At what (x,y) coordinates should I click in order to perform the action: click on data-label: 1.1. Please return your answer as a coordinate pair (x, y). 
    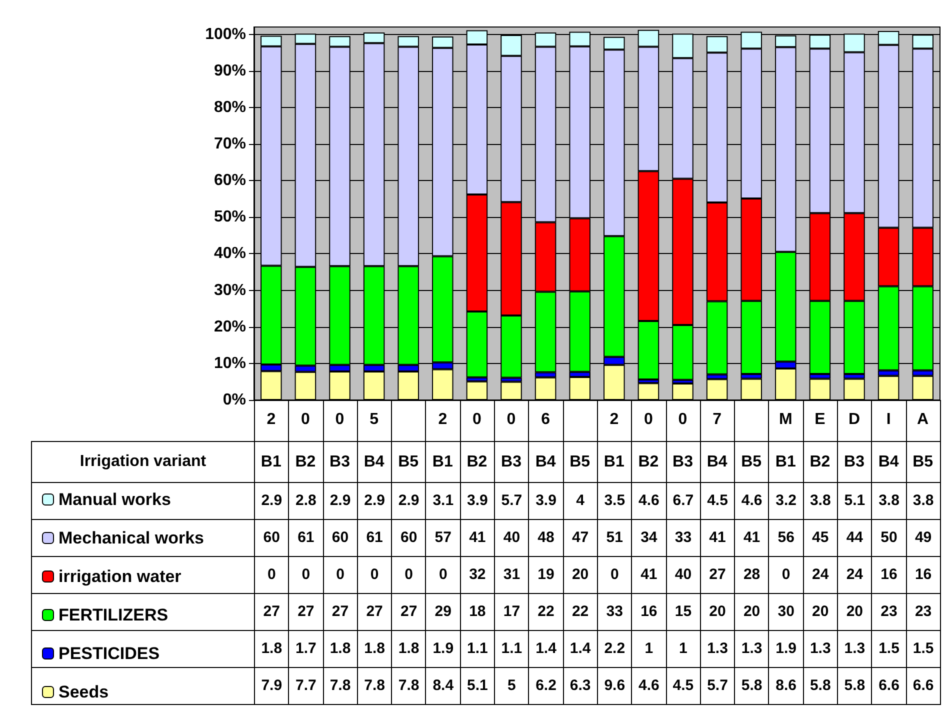
    Looking at the image, I should click on (477, 648).